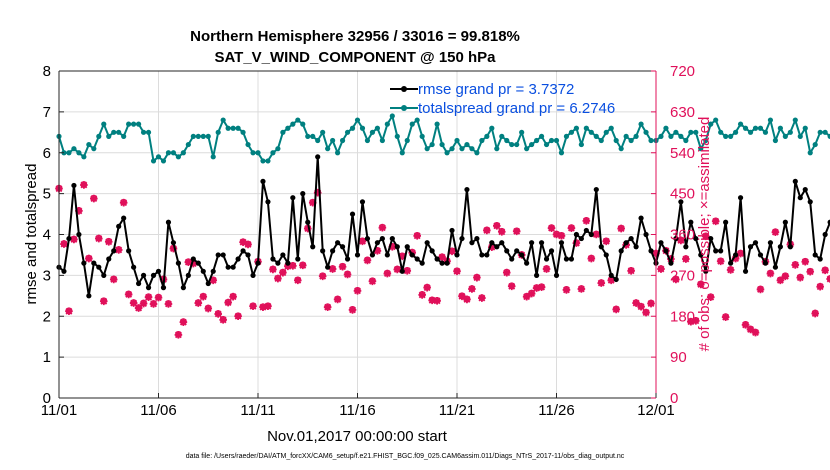 The width and height of the screenshot is (830, 470). I want to click on y-right-tick-label: 90, so click(678, 357).